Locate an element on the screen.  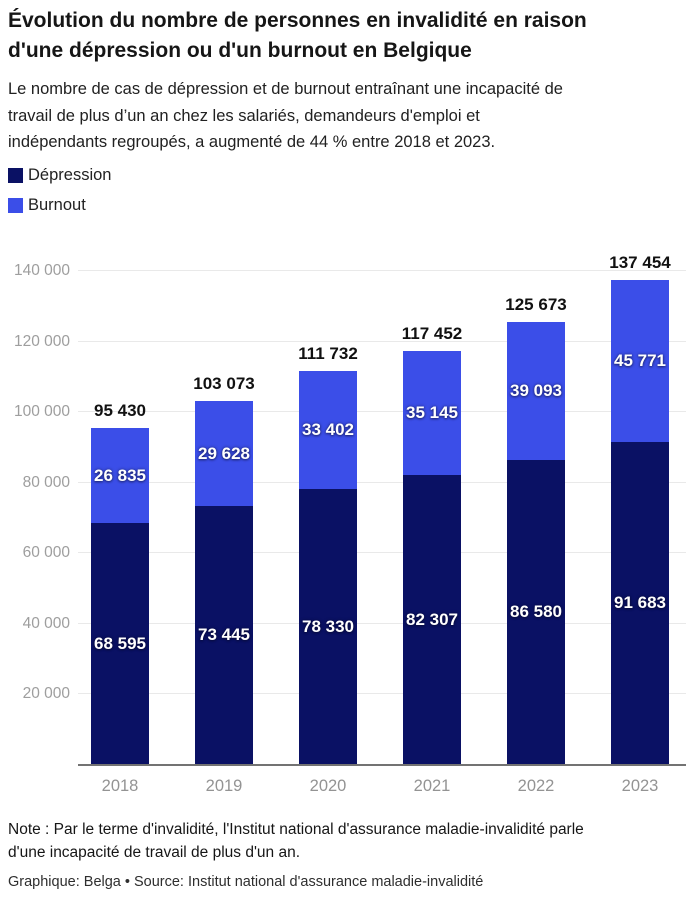
value-label-burnout-2018: 26 835 is located at coordinates (120, 475).